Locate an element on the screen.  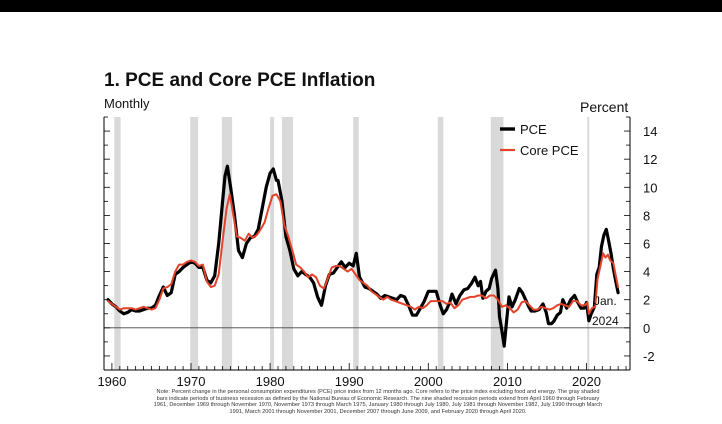
top-black-bar is located at coordinates (361, 6).